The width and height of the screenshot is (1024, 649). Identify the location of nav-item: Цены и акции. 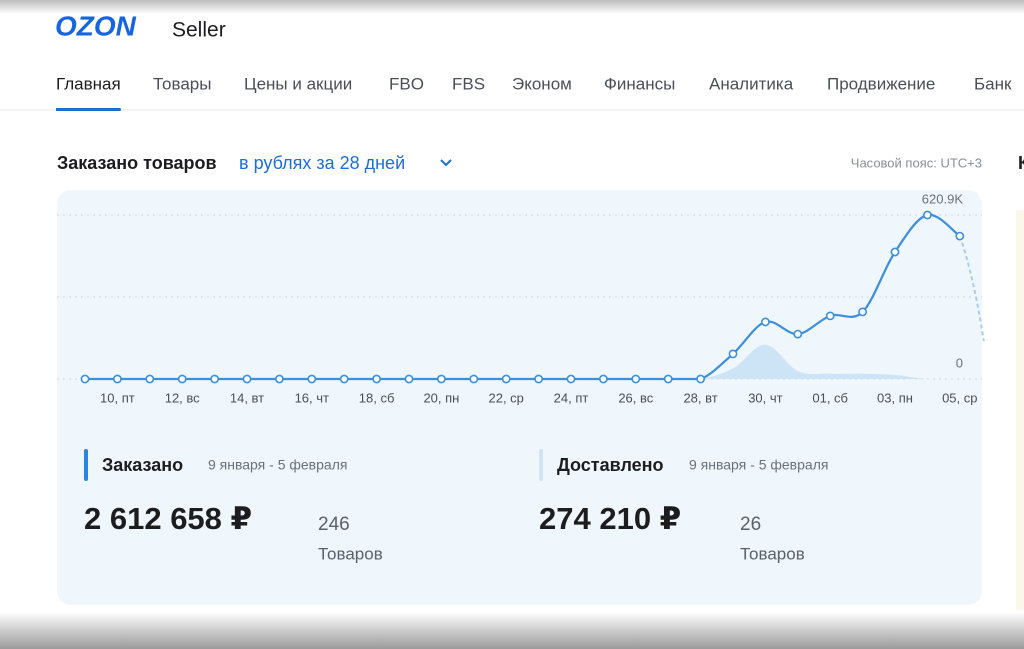
(298, 83).